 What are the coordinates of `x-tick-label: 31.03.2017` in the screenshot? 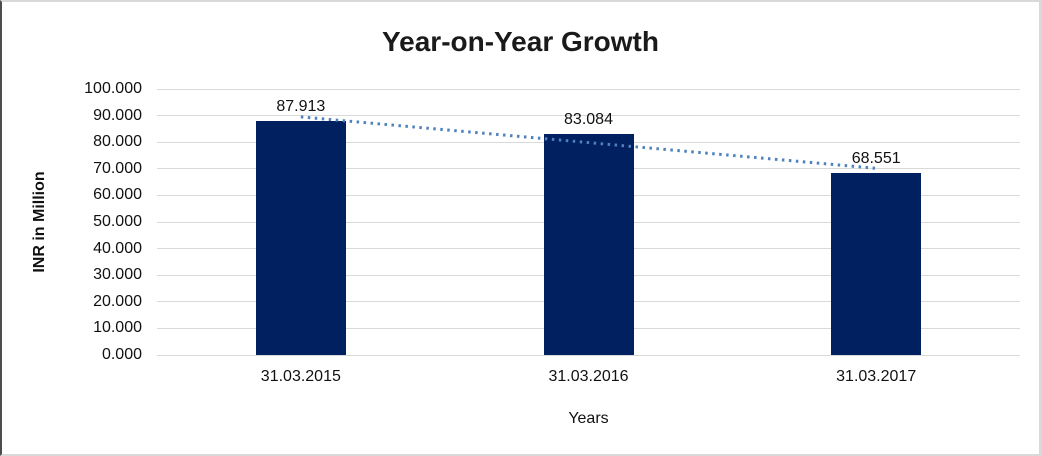 It's located at (876, 376).